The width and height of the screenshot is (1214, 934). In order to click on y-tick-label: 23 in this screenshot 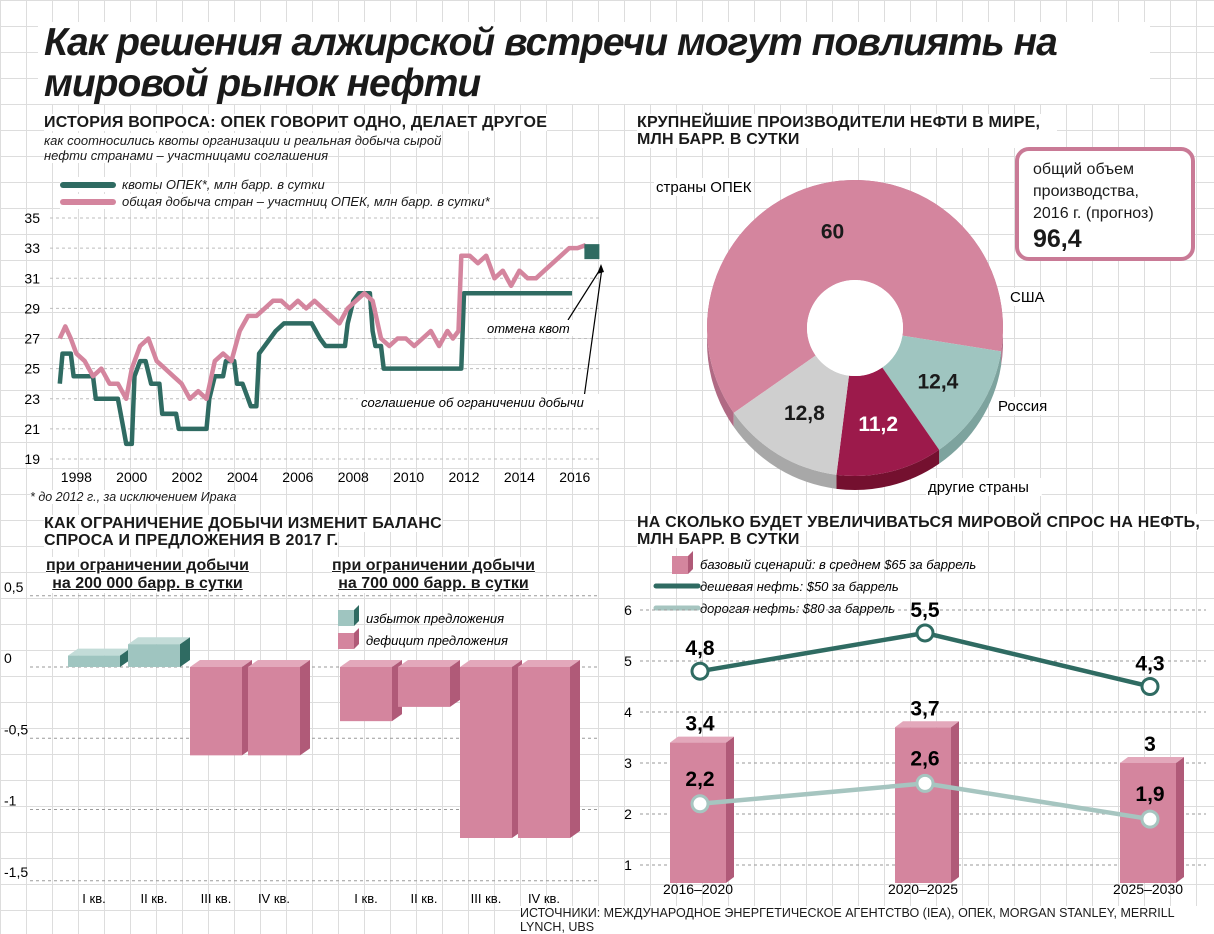, I will do `click(32, 399)`.